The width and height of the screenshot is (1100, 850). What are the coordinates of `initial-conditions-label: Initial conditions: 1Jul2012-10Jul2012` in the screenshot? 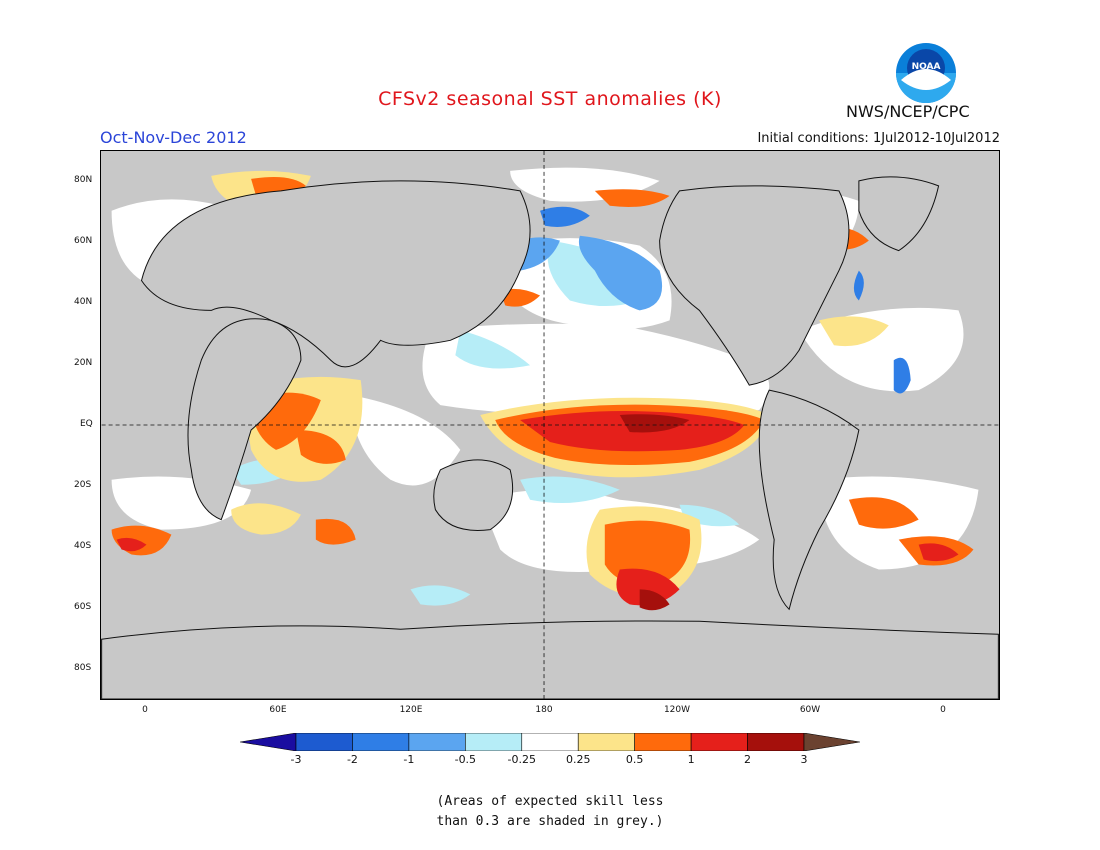 It's located at (878, 138).